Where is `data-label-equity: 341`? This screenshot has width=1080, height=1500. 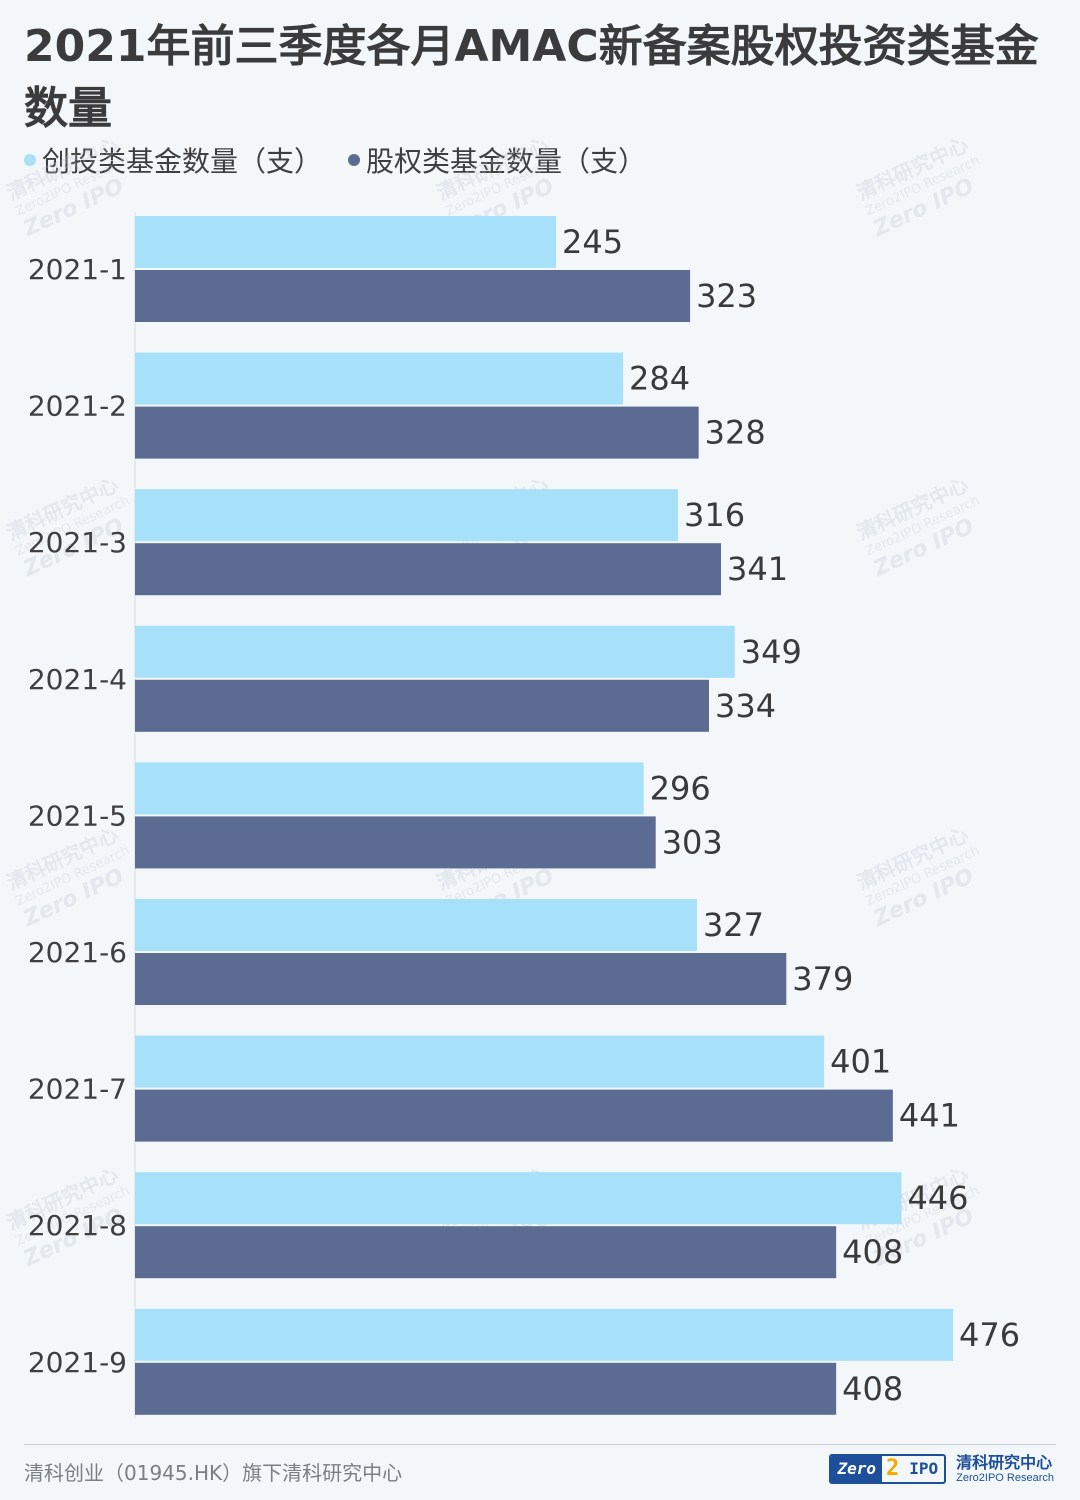 data-label-equity: 341 is located at coordinates (757, 569).